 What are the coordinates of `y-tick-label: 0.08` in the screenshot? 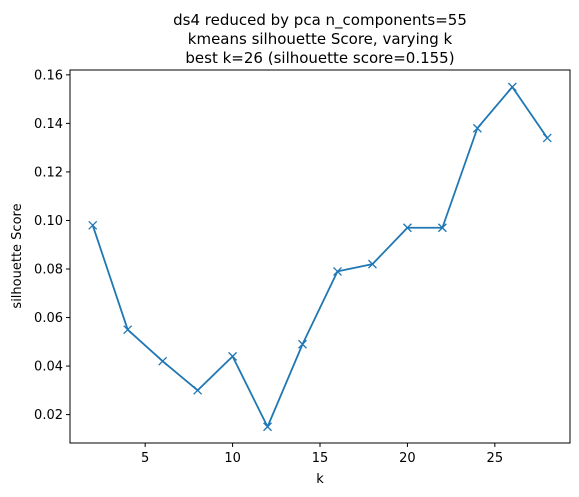 It's located at (48, 269).